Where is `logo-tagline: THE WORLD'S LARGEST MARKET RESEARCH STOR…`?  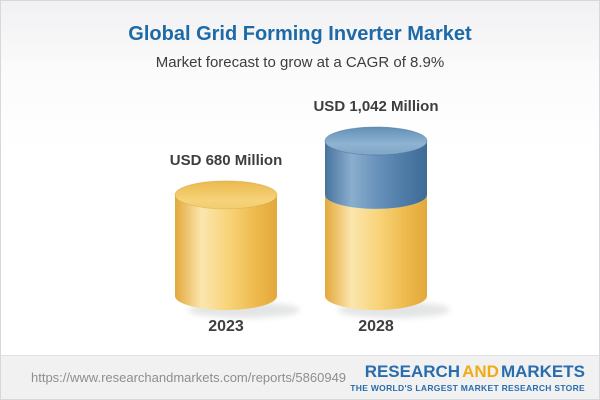
logo-tagline: THE WORLD'S LARGEST MARKET RESEARCH STOR… is located at coordinates (467, 387).